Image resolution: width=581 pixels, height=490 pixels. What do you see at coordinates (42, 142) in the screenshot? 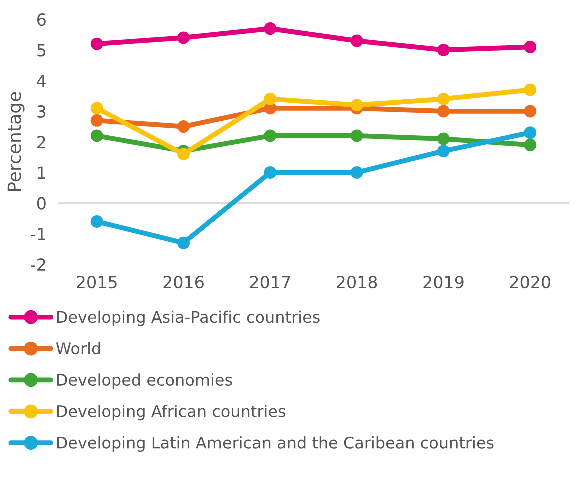
I see `y-tick-label: 2` at bounding box center [42, 142].